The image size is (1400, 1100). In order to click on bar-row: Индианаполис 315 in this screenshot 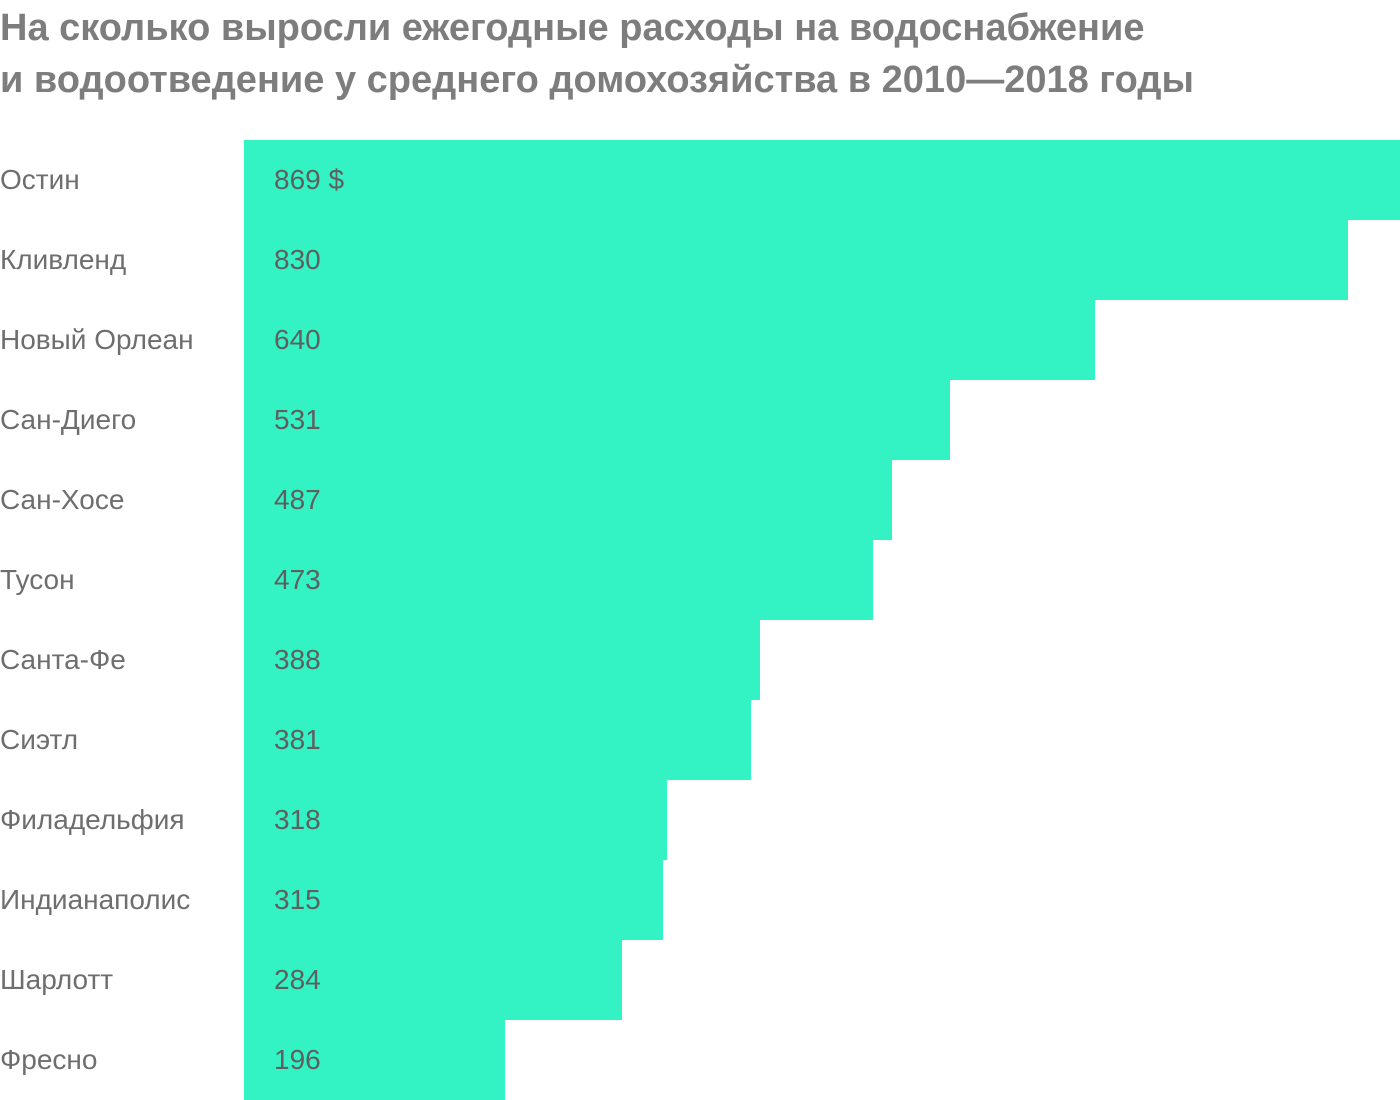, I will do `click(700, 900)`.